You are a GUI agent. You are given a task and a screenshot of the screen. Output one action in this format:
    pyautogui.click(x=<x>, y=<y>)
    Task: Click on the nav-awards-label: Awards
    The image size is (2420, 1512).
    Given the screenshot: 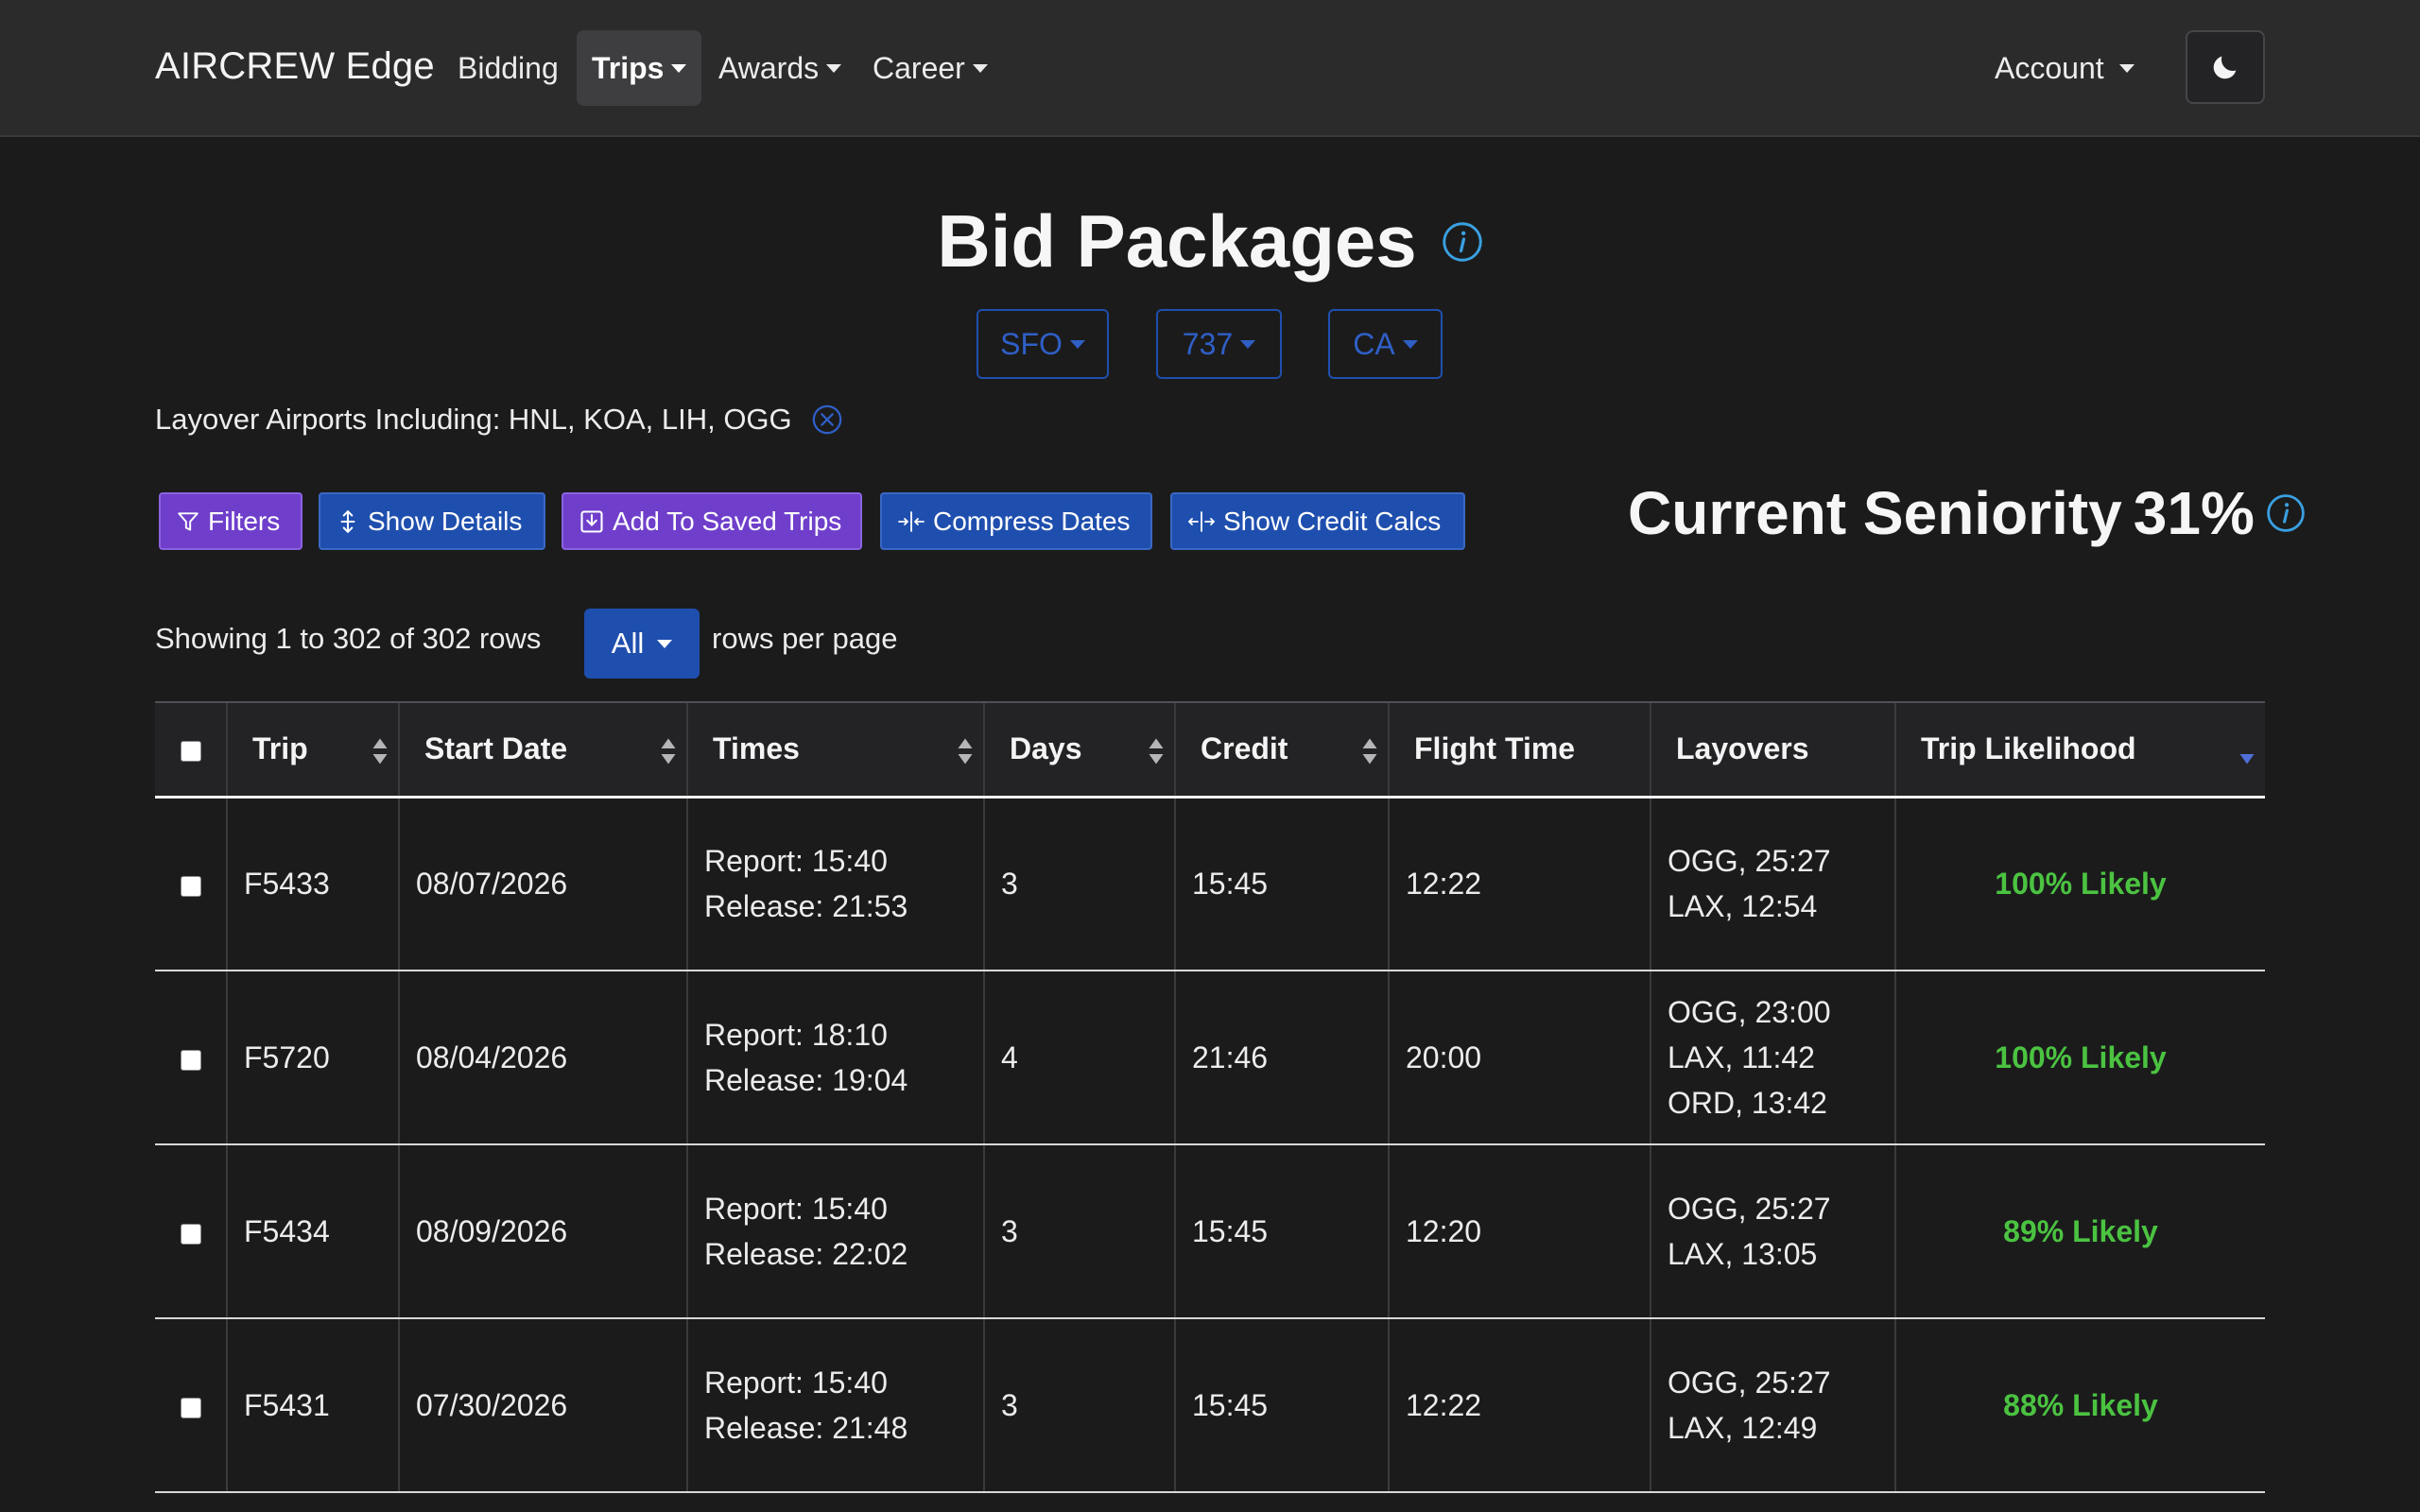 What is the action you would take?
    pyautogui.click(x=769, y=67)
    